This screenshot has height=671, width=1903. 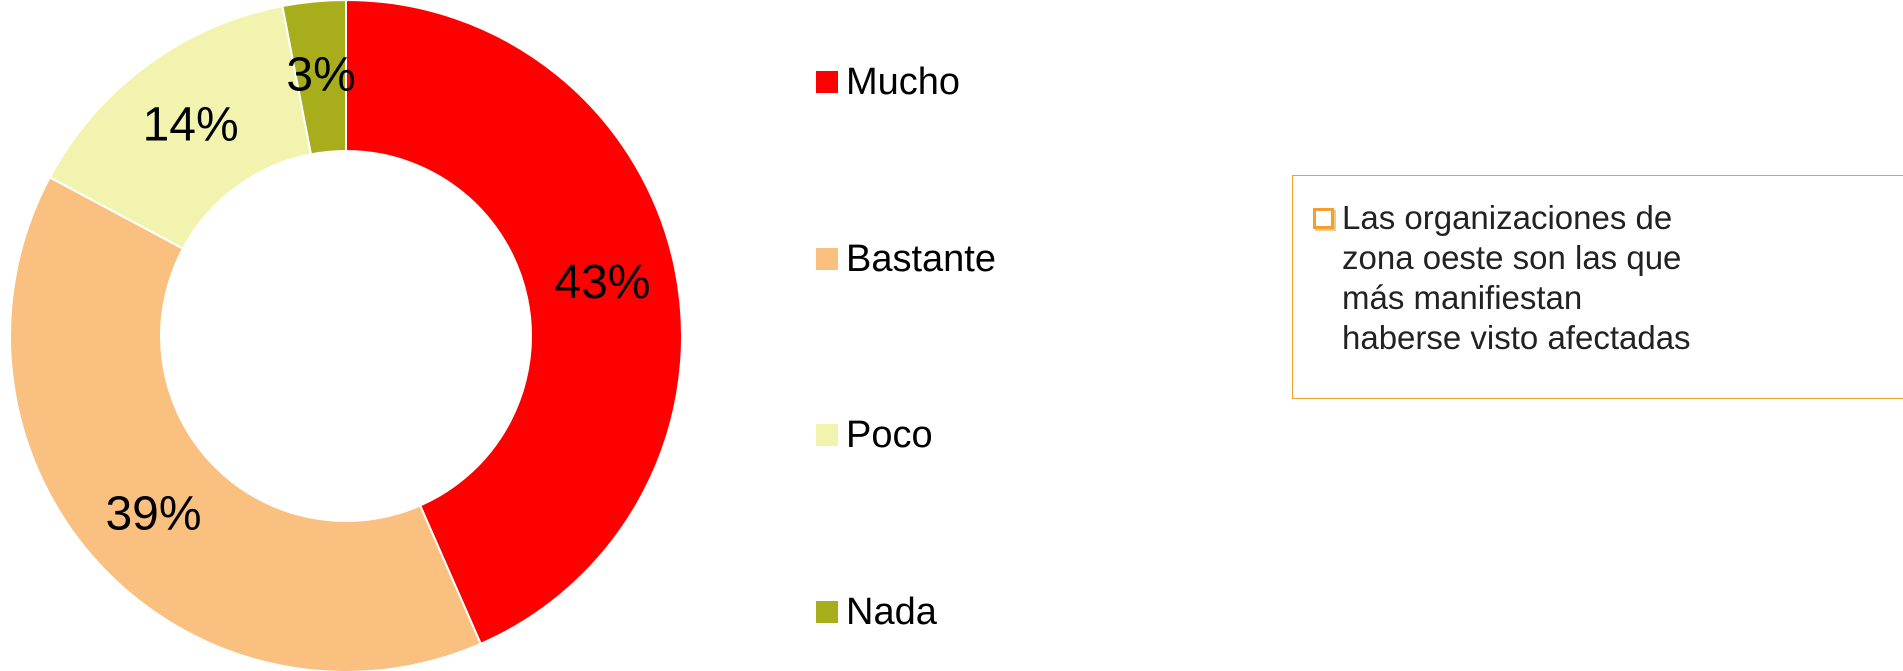 I want to click on data-label-nada: 3%, so click(x=320, y=75).